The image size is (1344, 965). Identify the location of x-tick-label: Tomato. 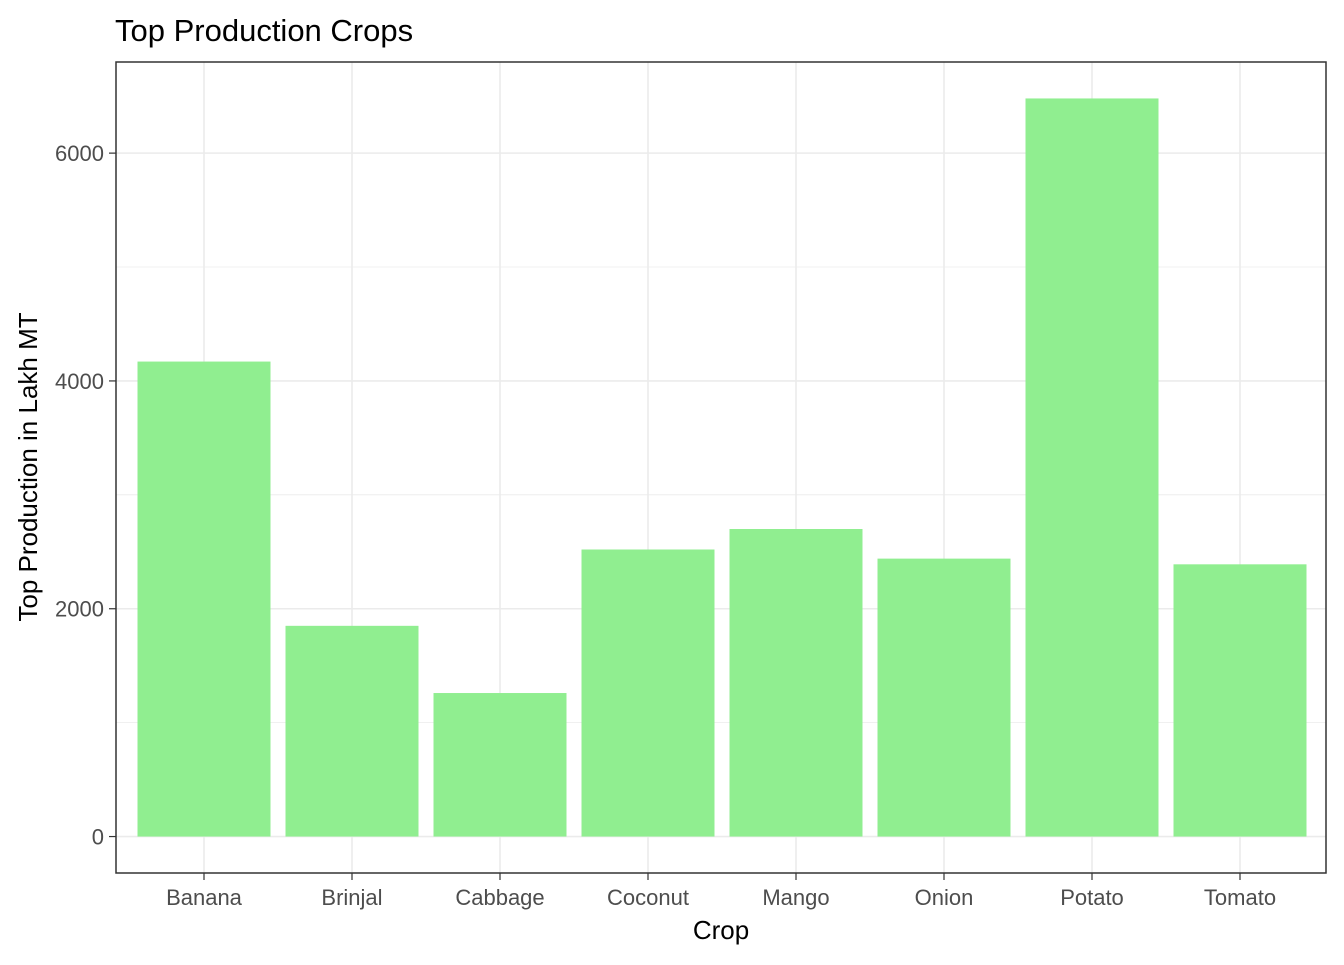
(1240, 897).